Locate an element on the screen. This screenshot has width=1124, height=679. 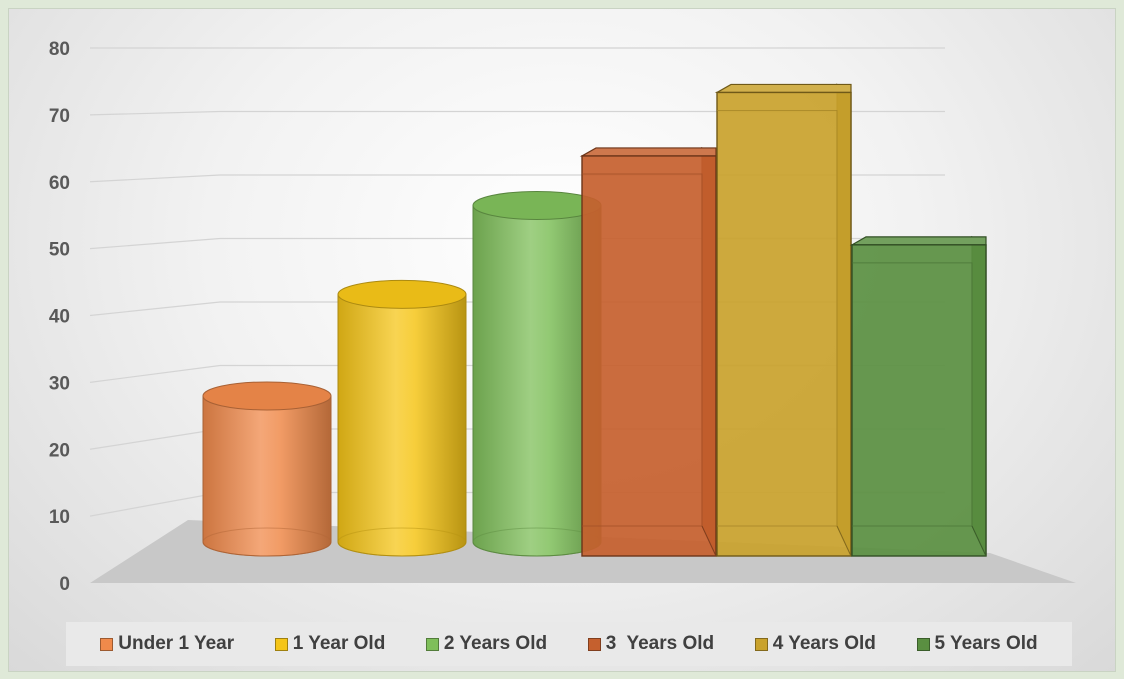
legend-item: 4 Years Old is located at coordinates (815, 644).